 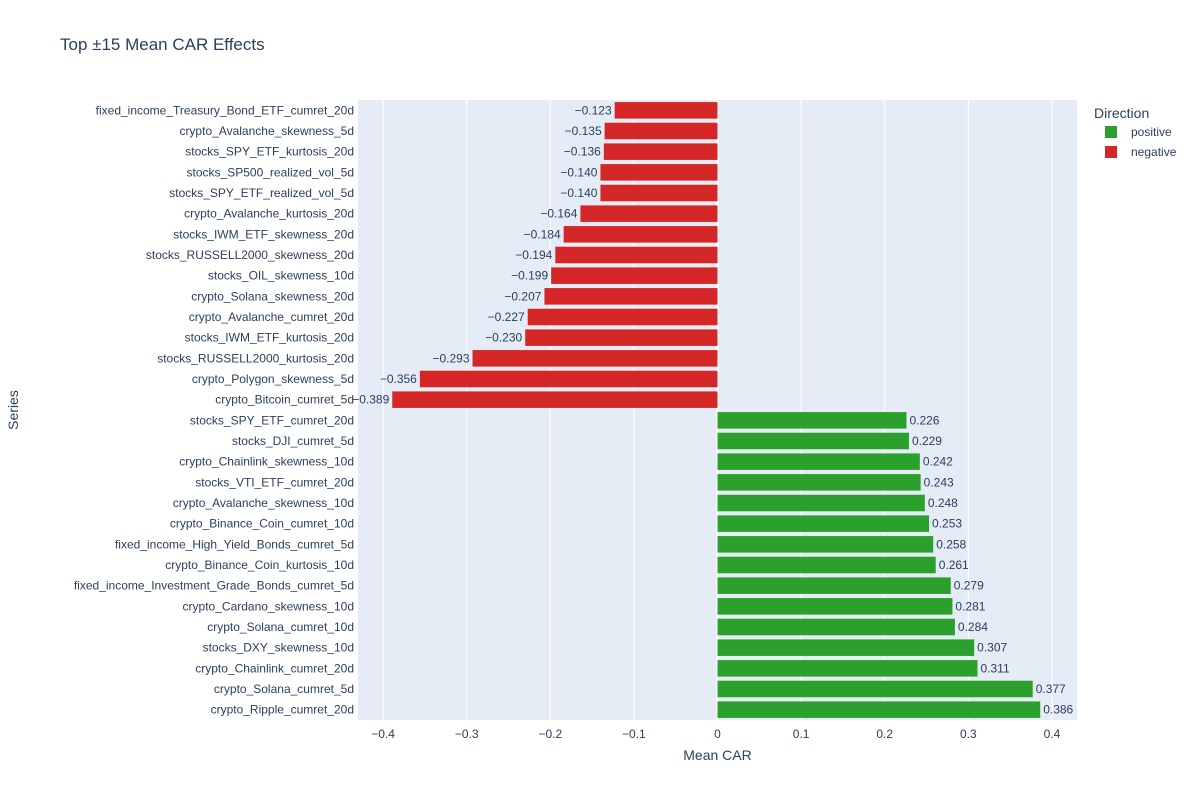 What do you see at coordinates (262, 524) in the screenshot?
I see `y-tick-label: crypto_Binance_Coin_cumret_10d` at bounding box center [262, 524].